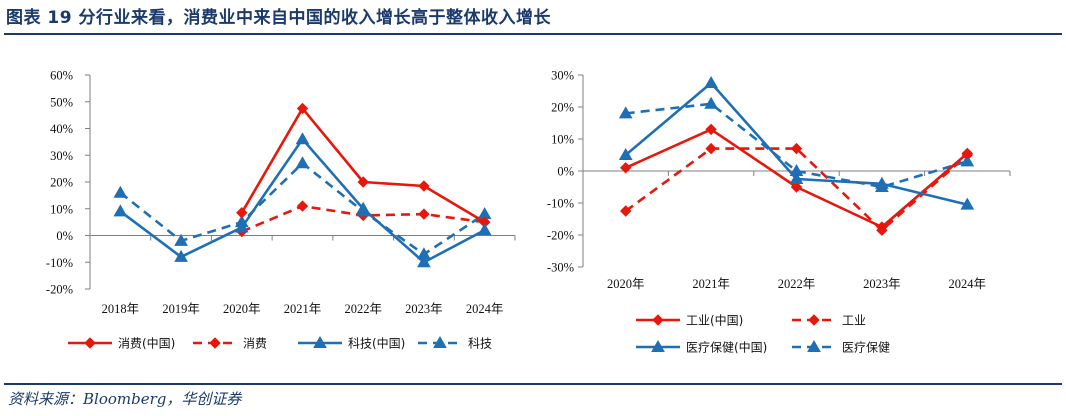 The width and height of the screenshot is (1066, 416). I want to click on right-x-tick-label: 2022年, so click(797, 284).